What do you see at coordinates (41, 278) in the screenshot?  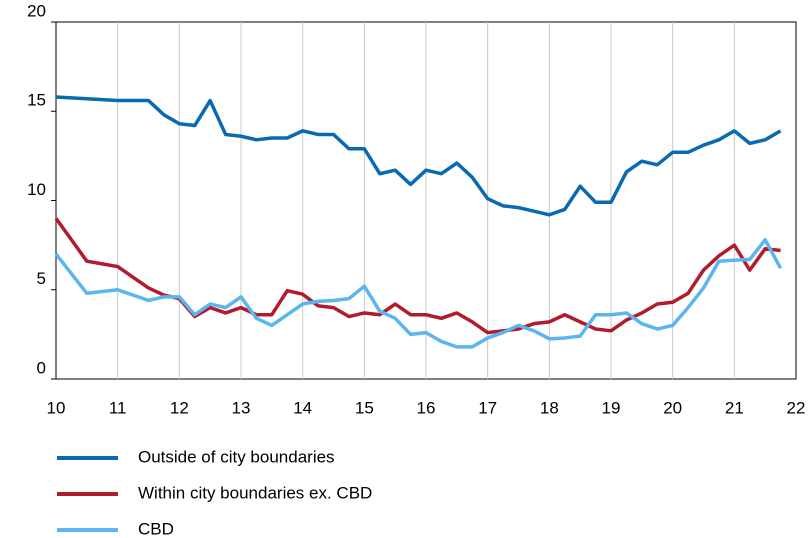 I see `y-tick-label: 5` at bounding box center [41, 278].